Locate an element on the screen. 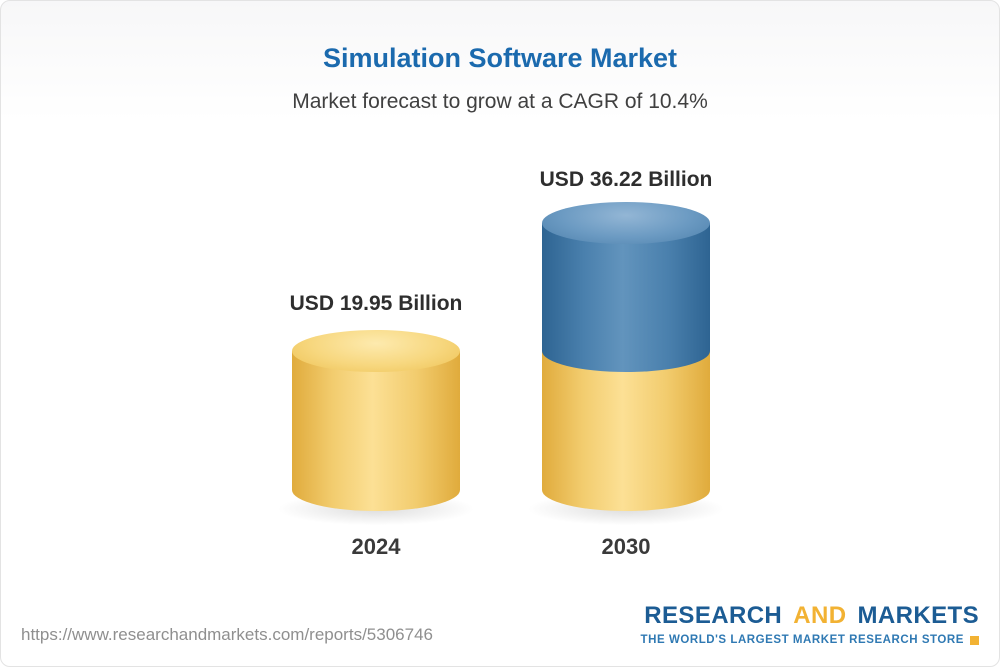  logo-wordmark: RESEARCH AND MARKETS is located at coordinates (810, 616).